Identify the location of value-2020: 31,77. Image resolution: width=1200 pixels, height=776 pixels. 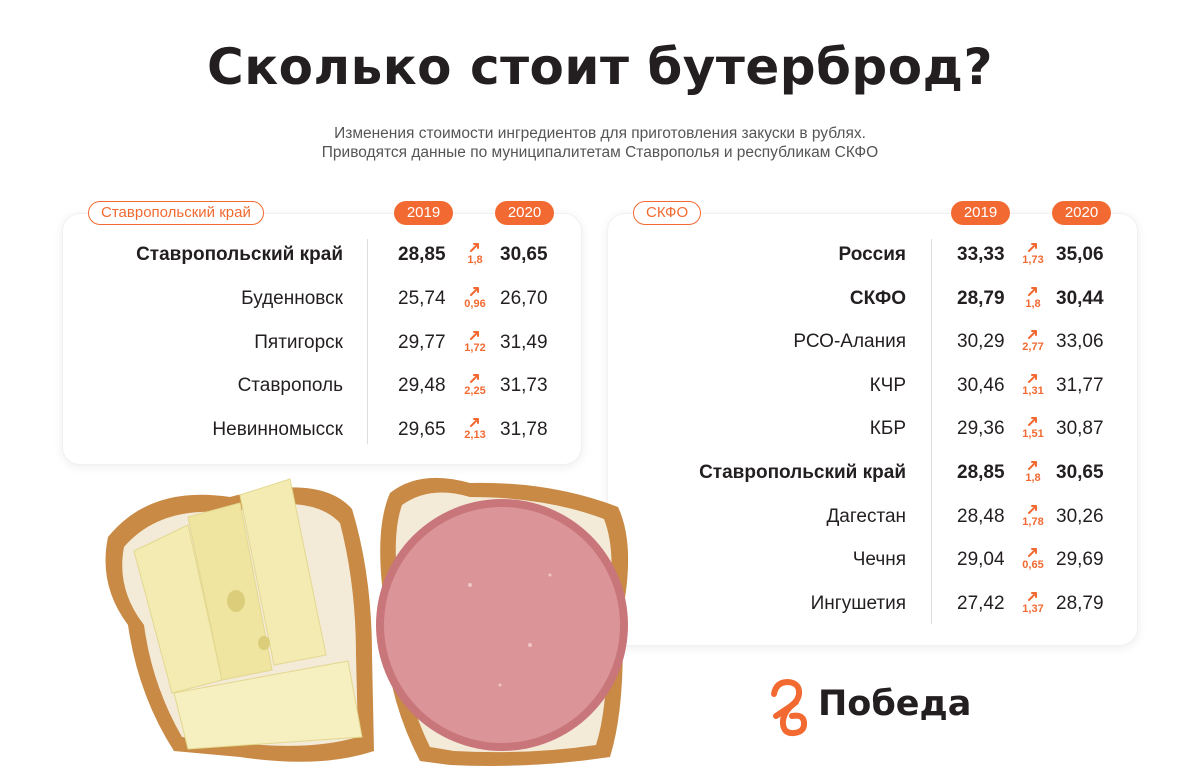
(1080, 385).